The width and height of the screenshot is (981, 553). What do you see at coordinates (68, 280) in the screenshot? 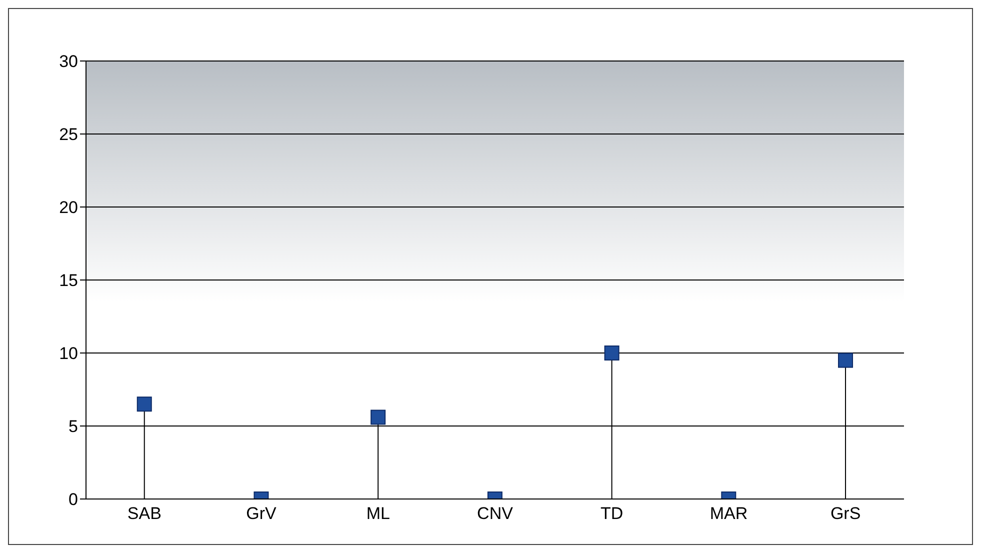
I see `y-tick-label: 15` at bounding box center [68, 280].